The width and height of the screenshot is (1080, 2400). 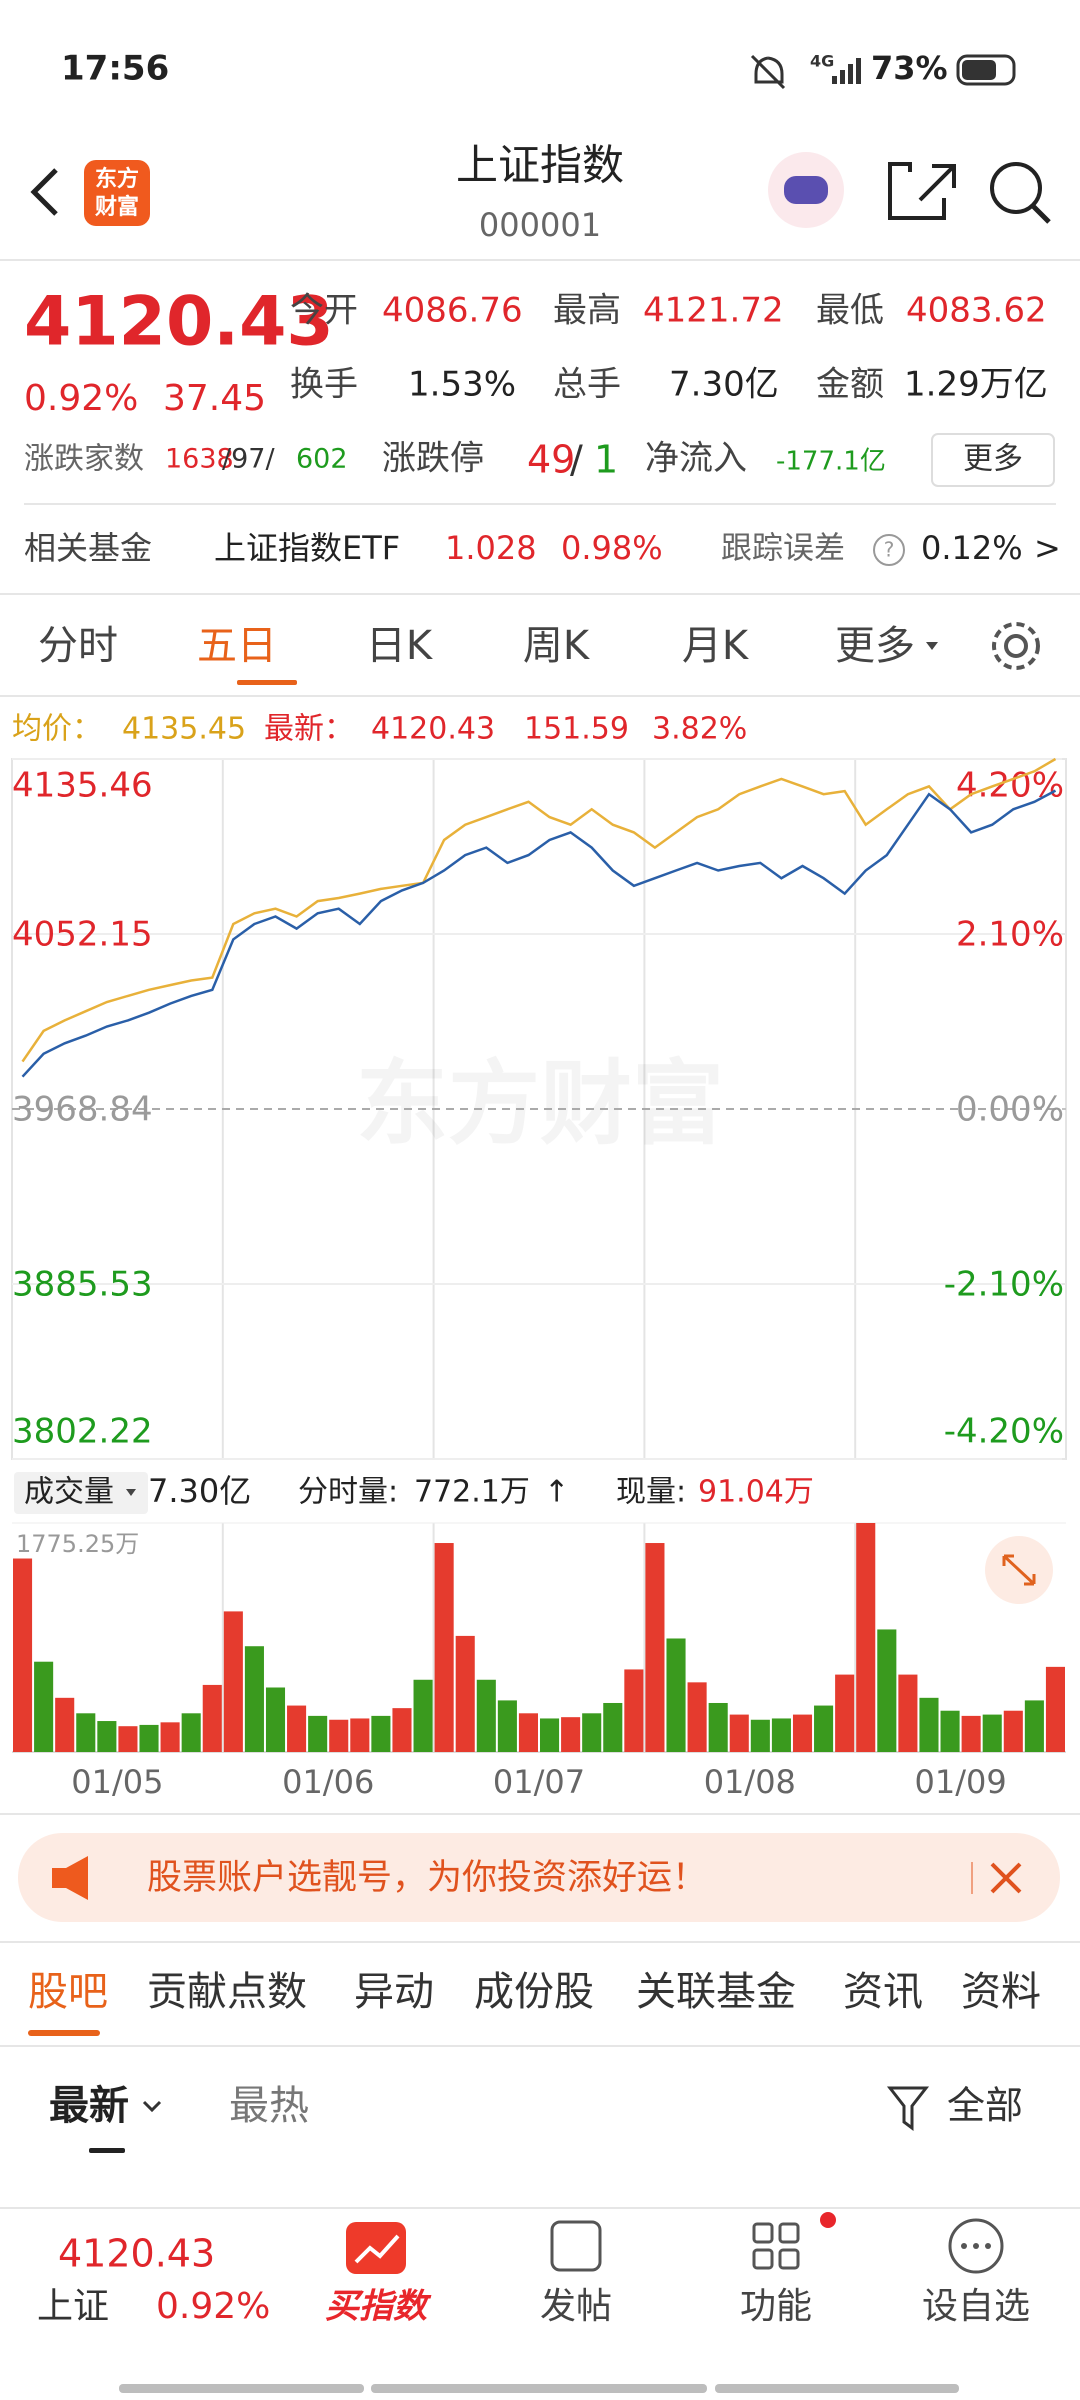 I want to click on bottom-action: 发帖, so click(x=576, y=2306).